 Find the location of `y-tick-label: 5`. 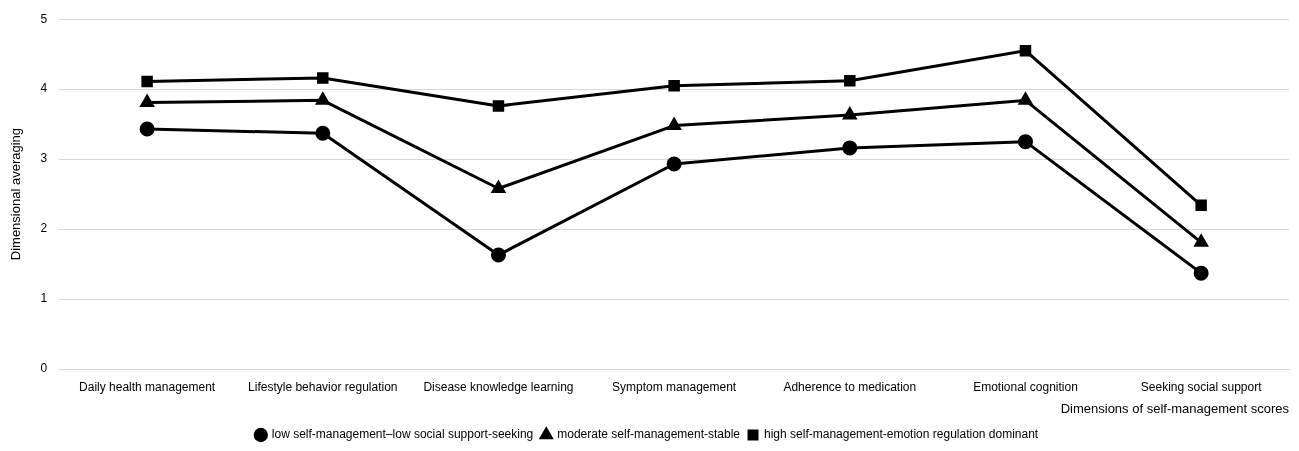

y-tick-label: 5 is located at coordinates (44, 18).